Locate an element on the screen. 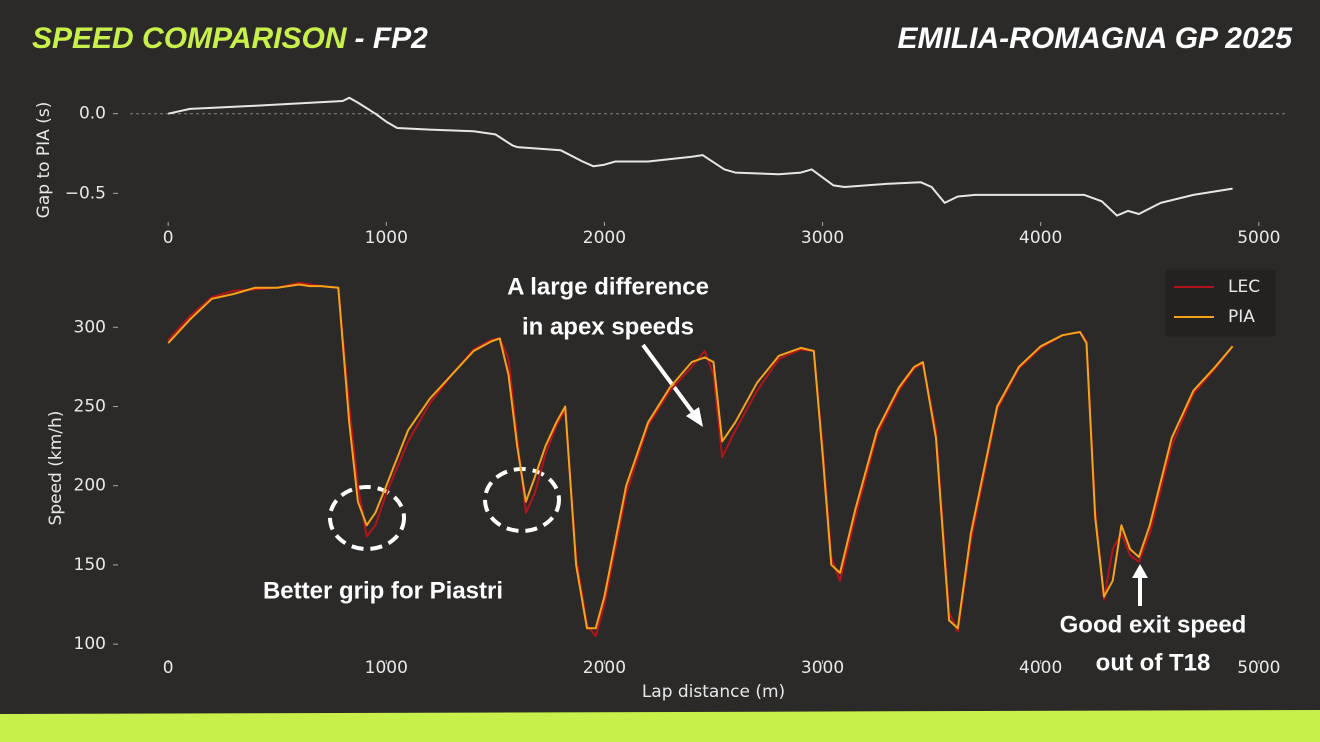 The image size is (1320, 742). y-tick-label: 200 is located at coordinates (90, 486).